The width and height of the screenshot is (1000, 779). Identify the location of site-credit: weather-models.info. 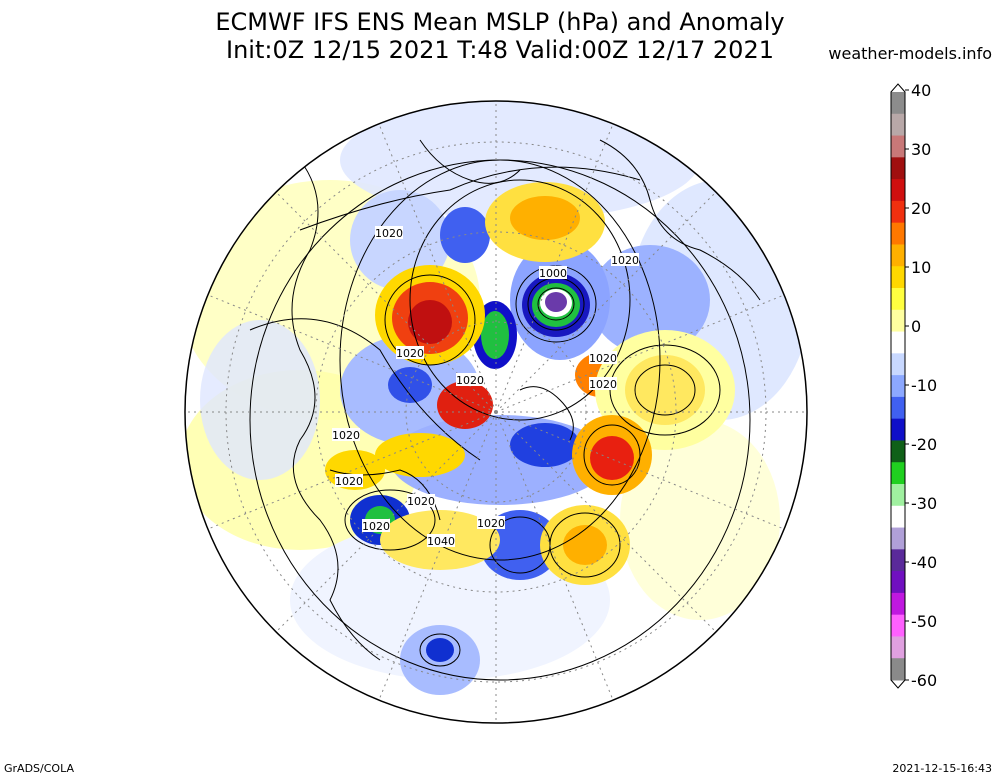
(910, 53).